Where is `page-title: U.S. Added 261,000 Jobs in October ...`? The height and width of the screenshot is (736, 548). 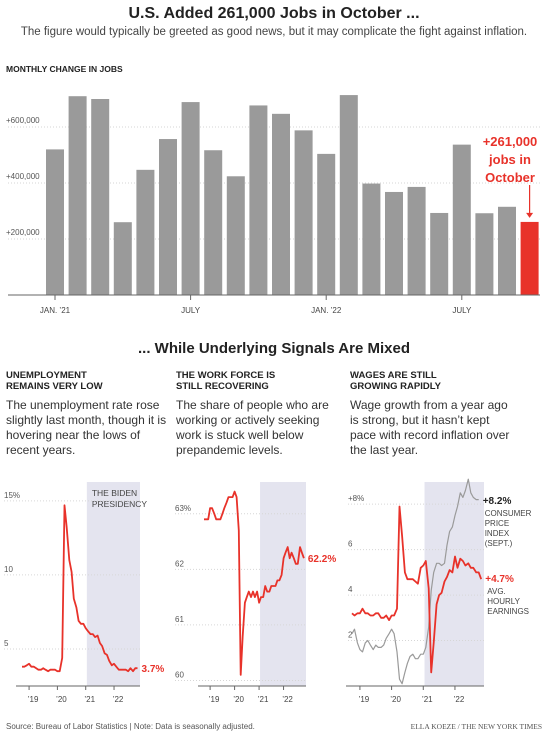
page-title: U.S. Added 261,000 Jobs in October ... is located at coordinates (274, 13).